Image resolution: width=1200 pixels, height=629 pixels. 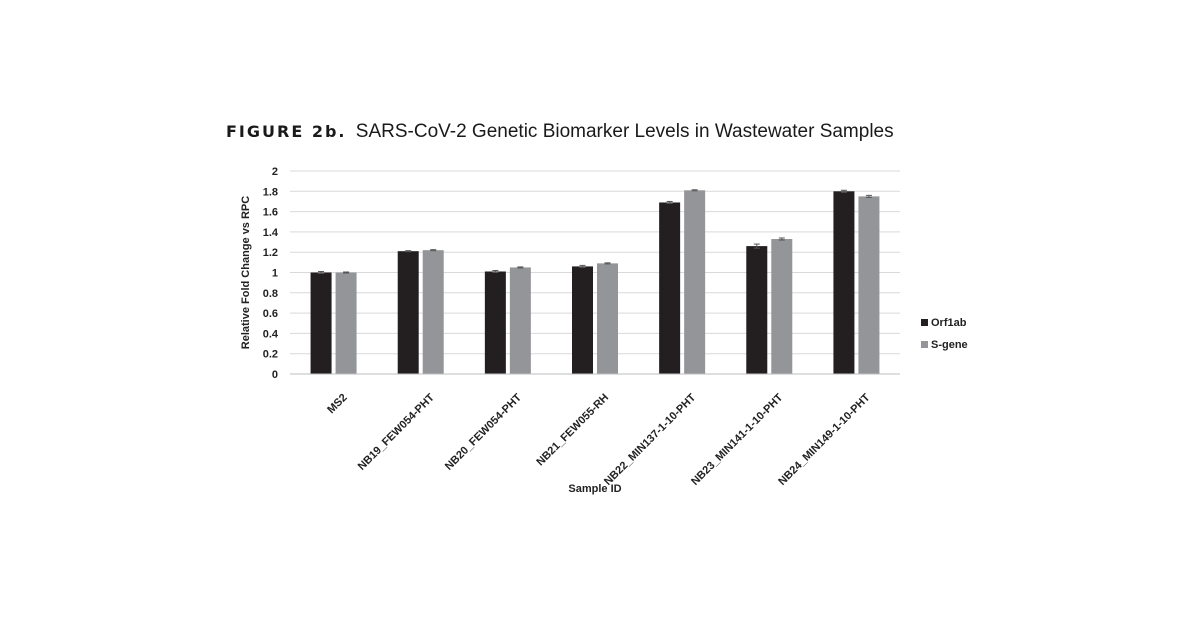 I want to click on y-axis-label: Relative Fold Change vs RPC, so click(x=246, y=272).